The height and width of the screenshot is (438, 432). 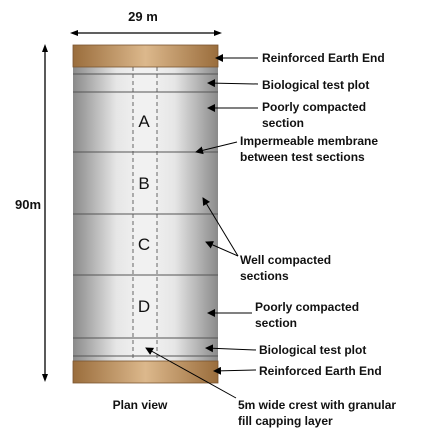 What do you see at coordinates (302, 157) in the screenshot?
I see `label-membrane-line2: between test sections` at bounding box center [302, 157].